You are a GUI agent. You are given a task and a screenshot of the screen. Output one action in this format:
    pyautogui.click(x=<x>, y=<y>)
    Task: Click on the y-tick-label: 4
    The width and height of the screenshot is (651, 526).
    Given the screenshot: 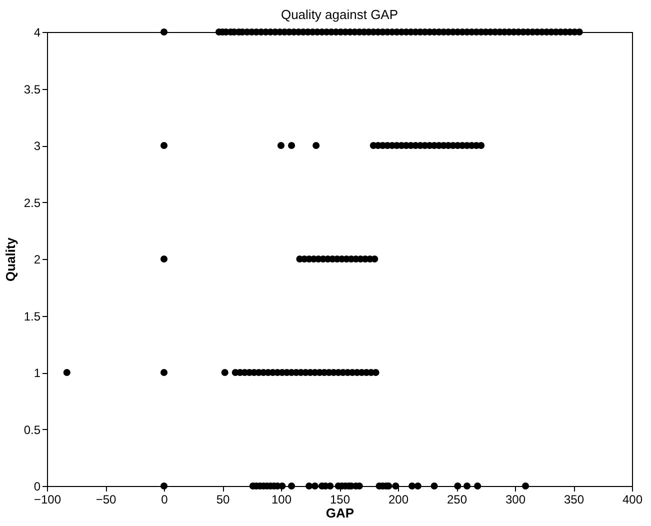 What is the action you would take?
    pyautogui.click(x=37, y=33)
    